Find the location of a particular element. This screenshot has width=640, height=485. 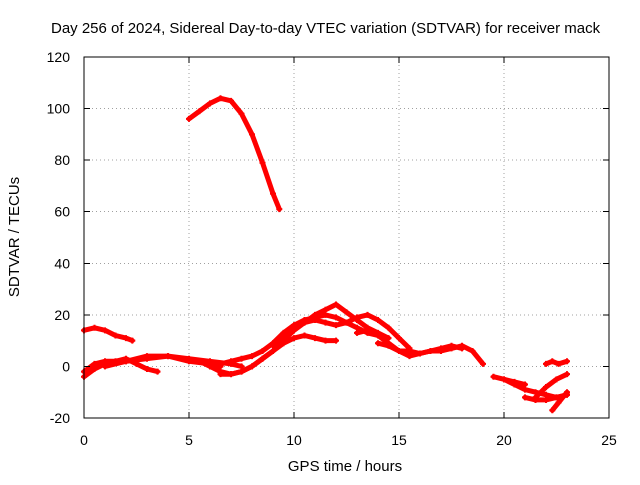

series-arc-late-a is located at coordinates (420, 347).